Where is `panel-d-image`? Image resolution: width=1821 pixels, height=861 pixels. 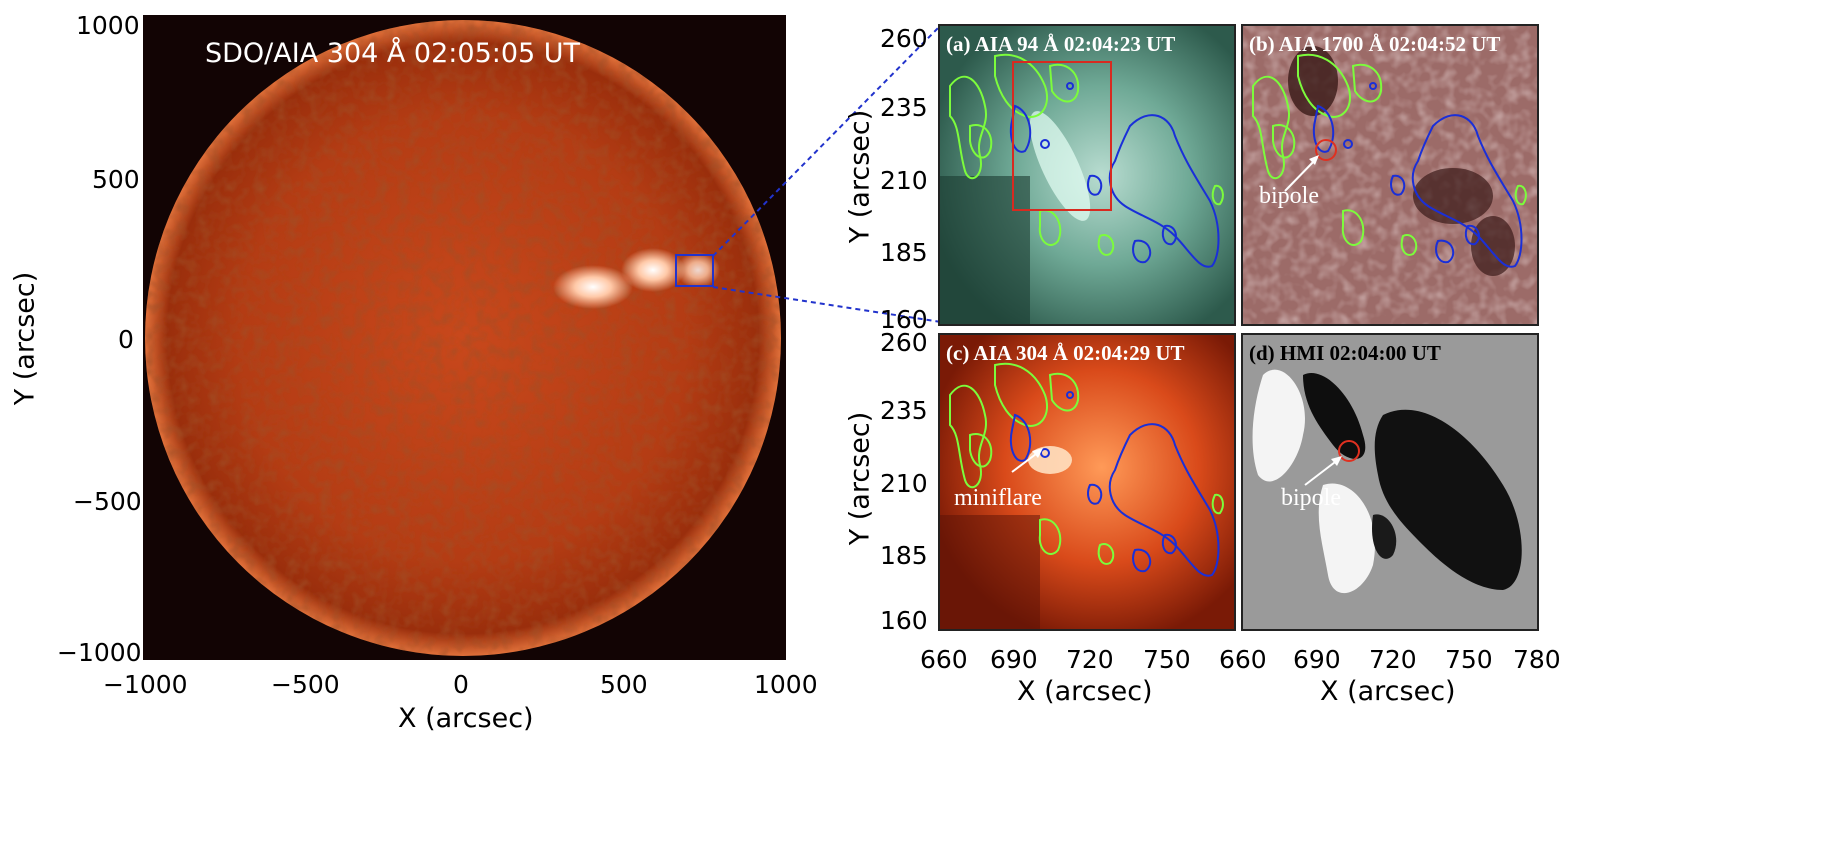 panel-d-image is located at coordinates (1390, 482).